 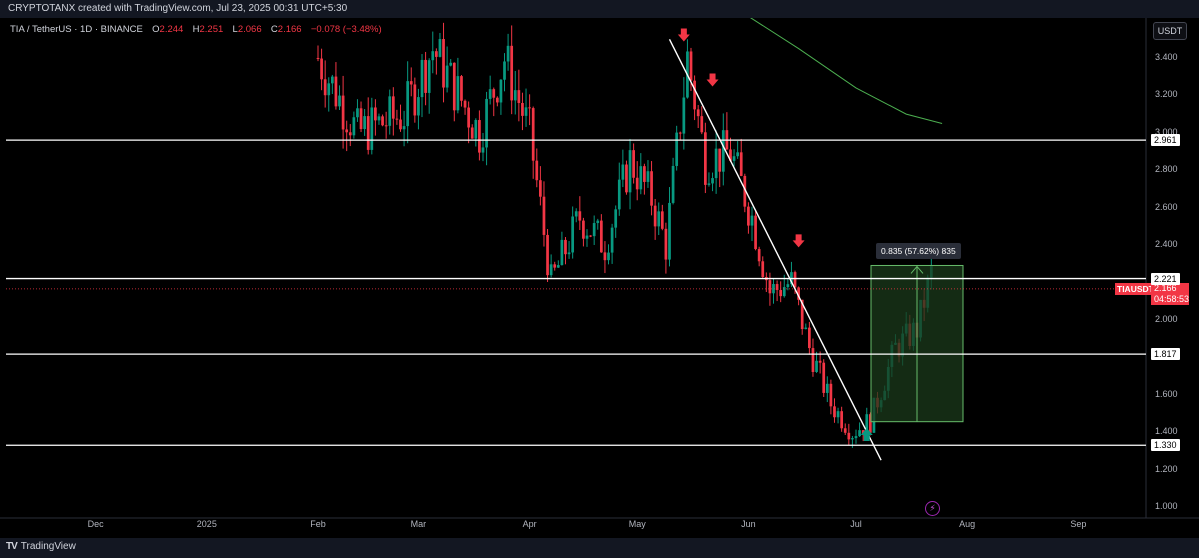 I want to click on time-tick-label: Dec, so click(x=95, y=524).